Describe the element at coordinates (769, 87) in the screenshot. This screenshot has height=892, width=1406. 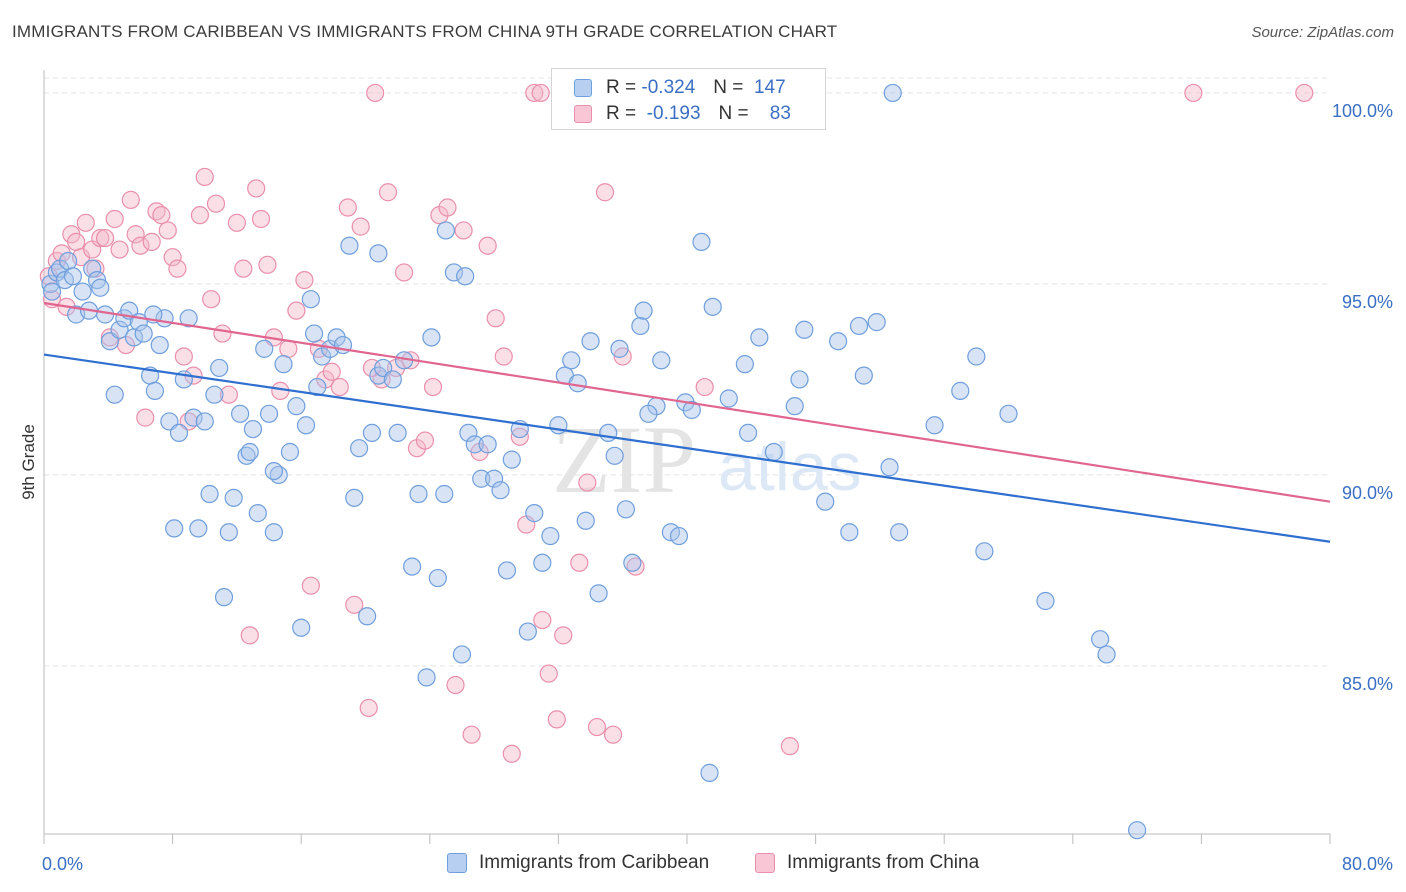
I see `n-value-caribbean: 147` at that location.